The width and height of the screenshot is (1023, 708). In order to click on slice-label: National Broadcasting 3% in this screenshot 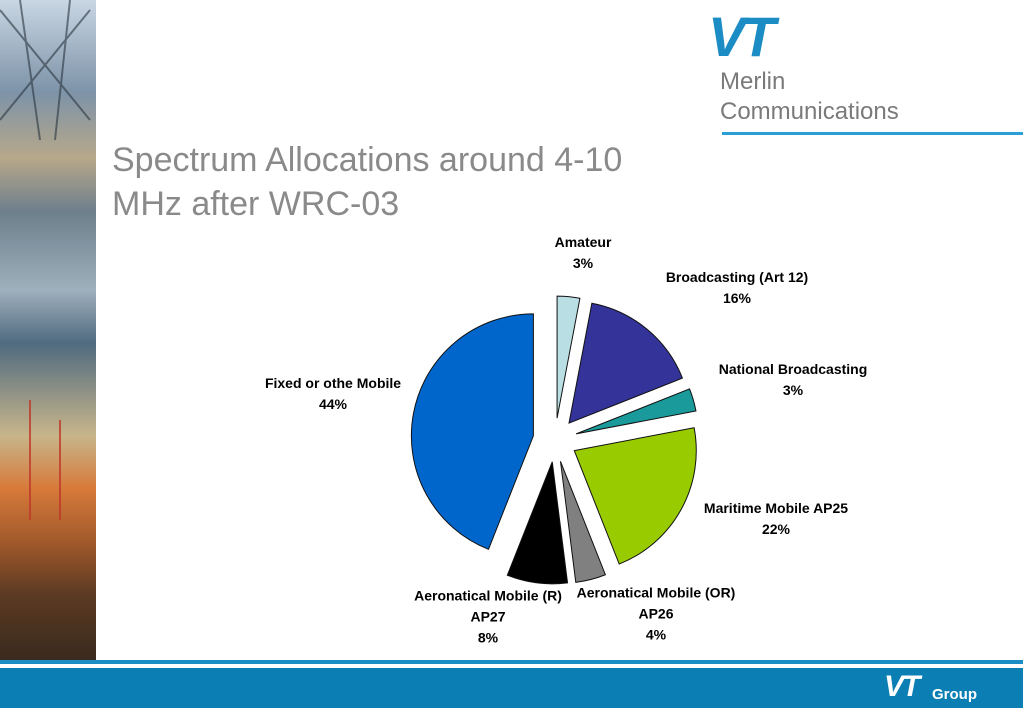, I will do `click(793, 380)`.